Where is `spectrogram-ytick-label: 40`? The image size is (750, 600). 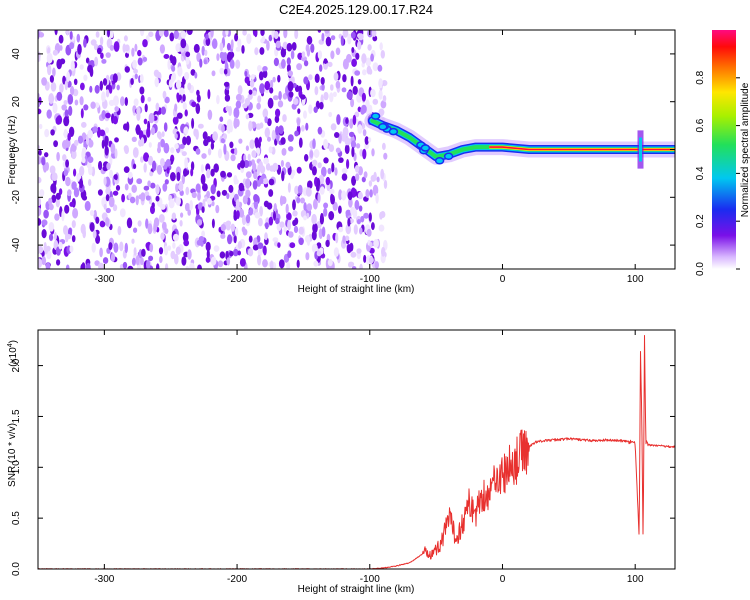
spectrogram-ytick-label: 40 is located at coordinates (16, 54).